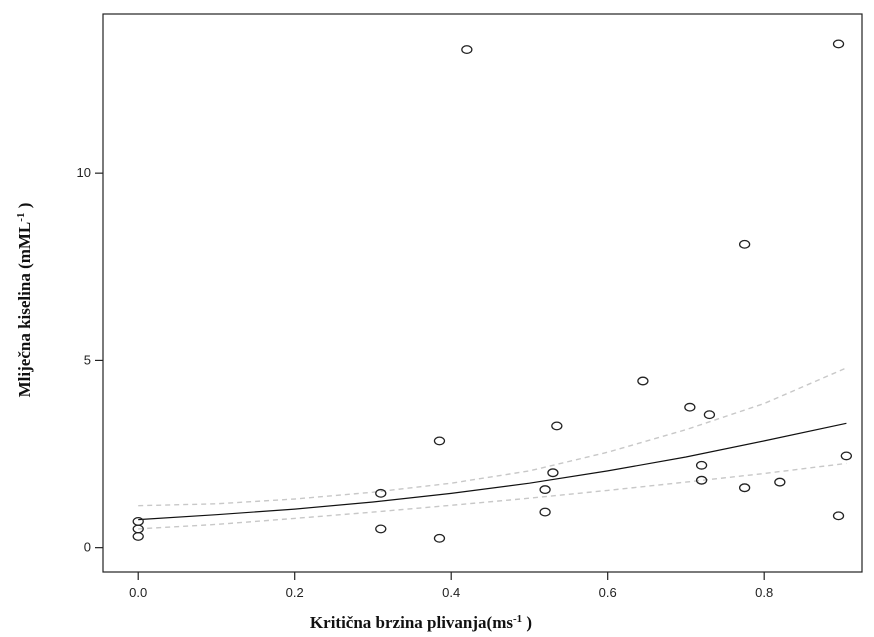 The image size is (874, 637). What do you see at coordinates (764, 592) in the screenshot?
I see `x-tick-label: 0.8` at bounding box center [764, 592].